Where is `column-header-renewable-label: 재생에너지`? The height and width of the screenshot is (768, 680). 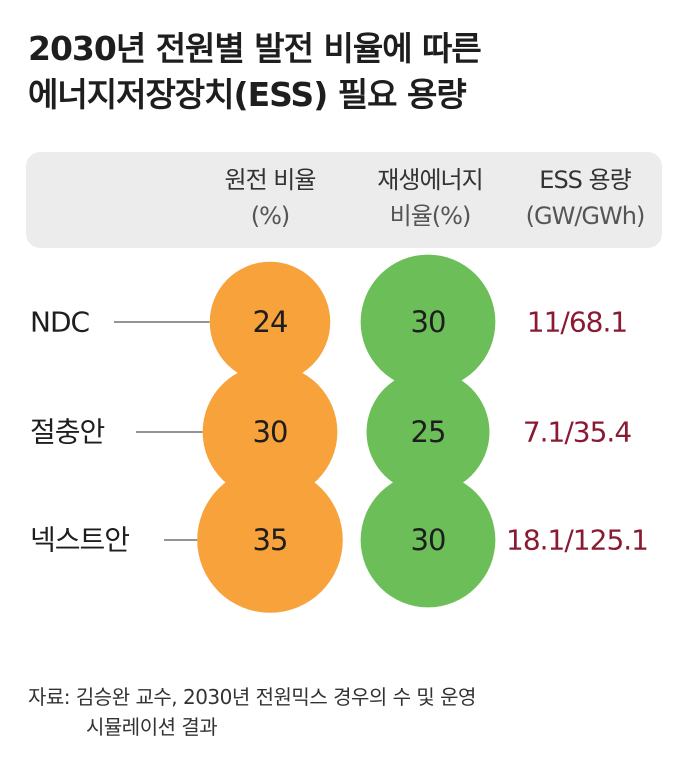
column-header-renewable-label: 재생에너지 is located at coordinates (430, 180).